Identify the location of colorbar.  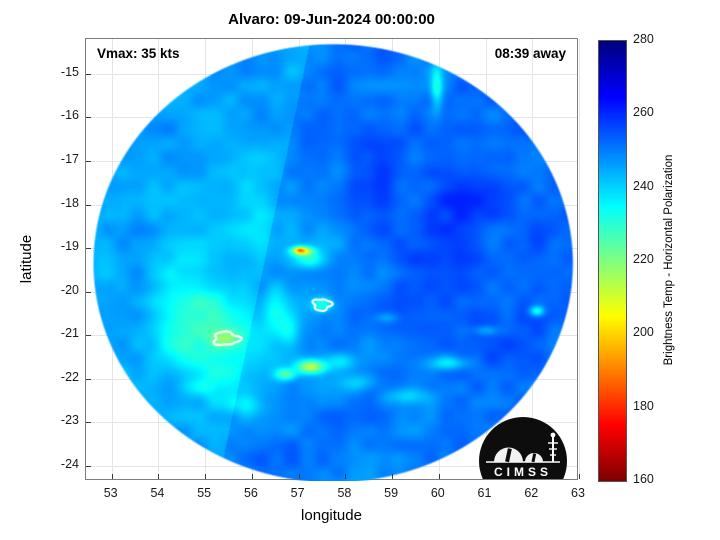
(612, 261).